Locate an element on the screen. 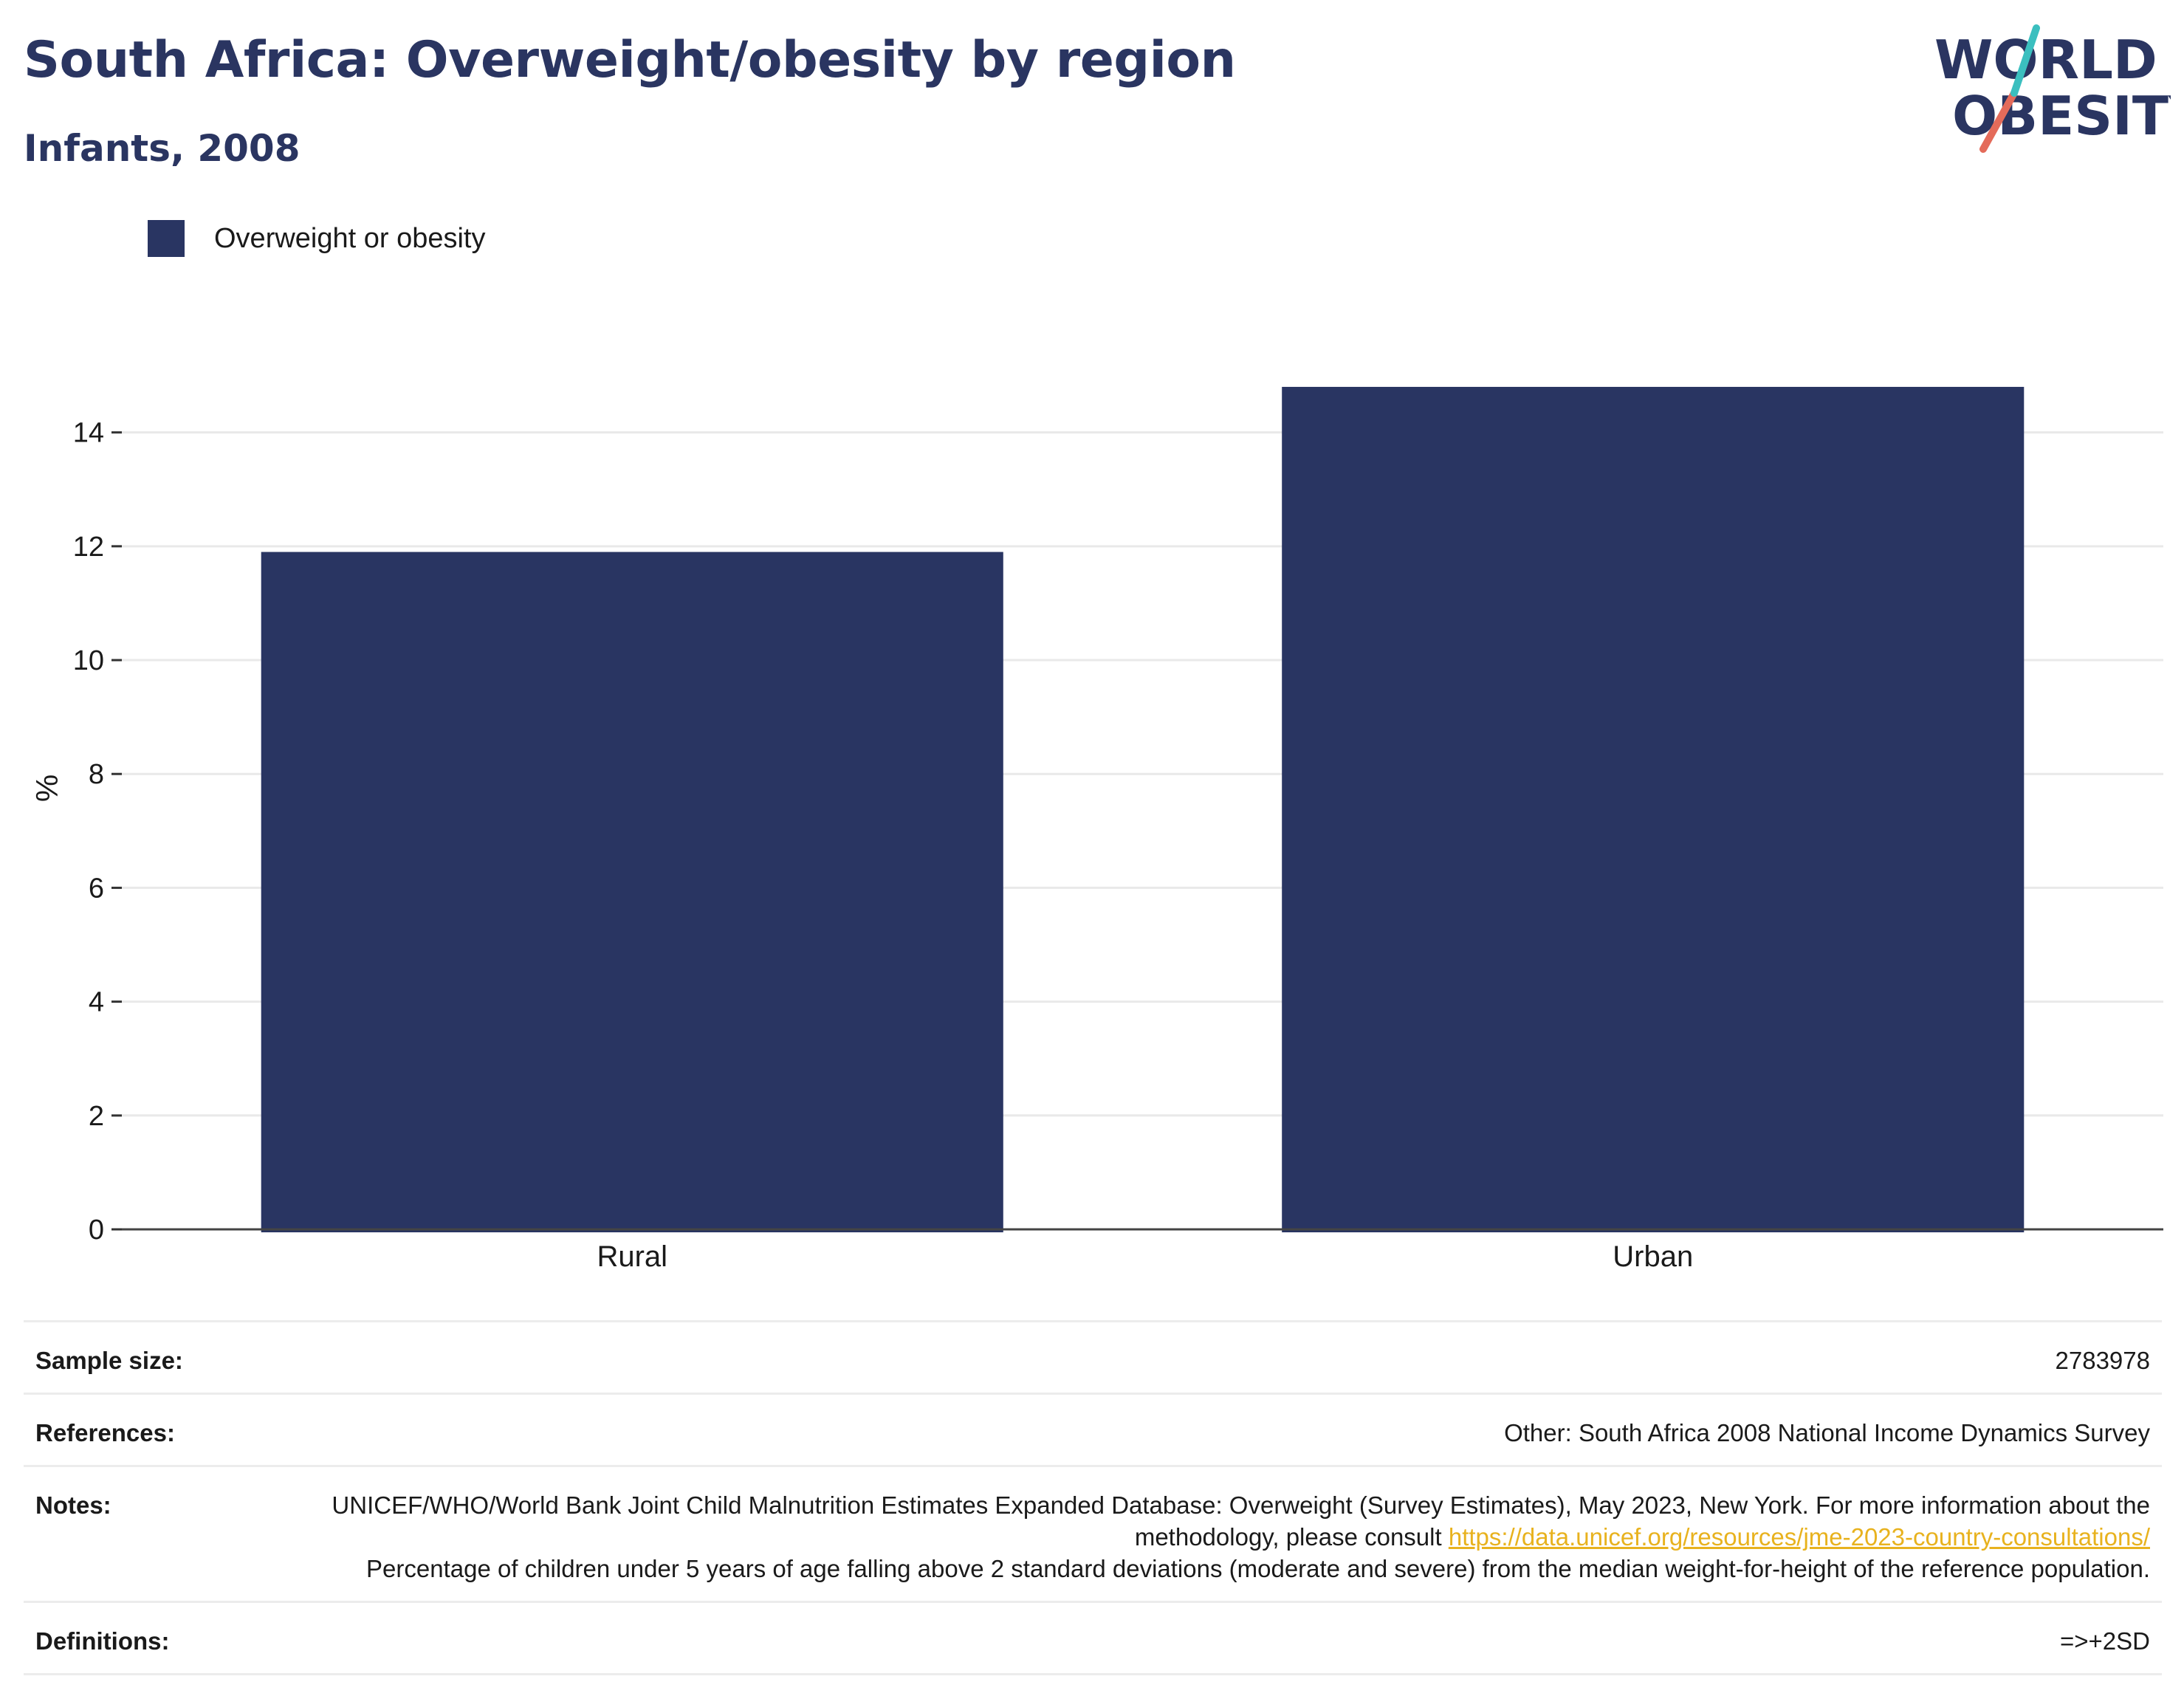 The image size is (2184, 1696). page-subtitle: Infants, 2008 is located at coordinates (163, 148).